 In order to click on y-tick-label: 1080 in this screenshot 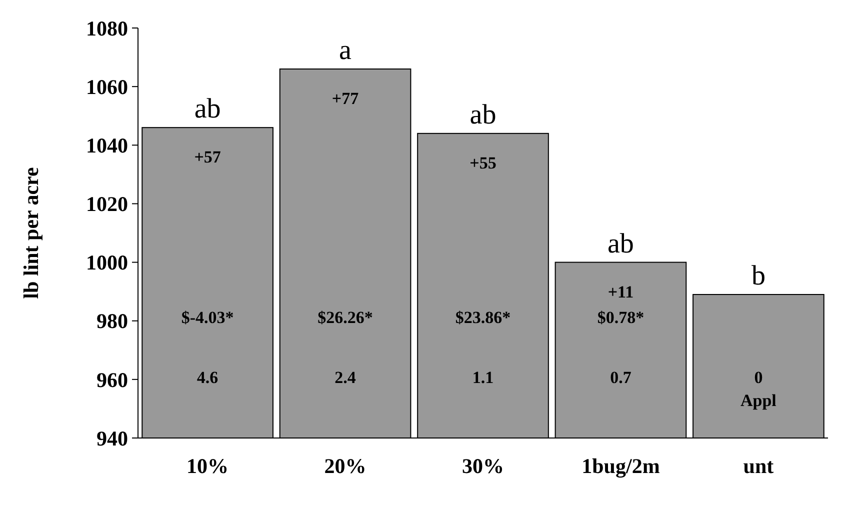, I will do `click(107, 28)`.